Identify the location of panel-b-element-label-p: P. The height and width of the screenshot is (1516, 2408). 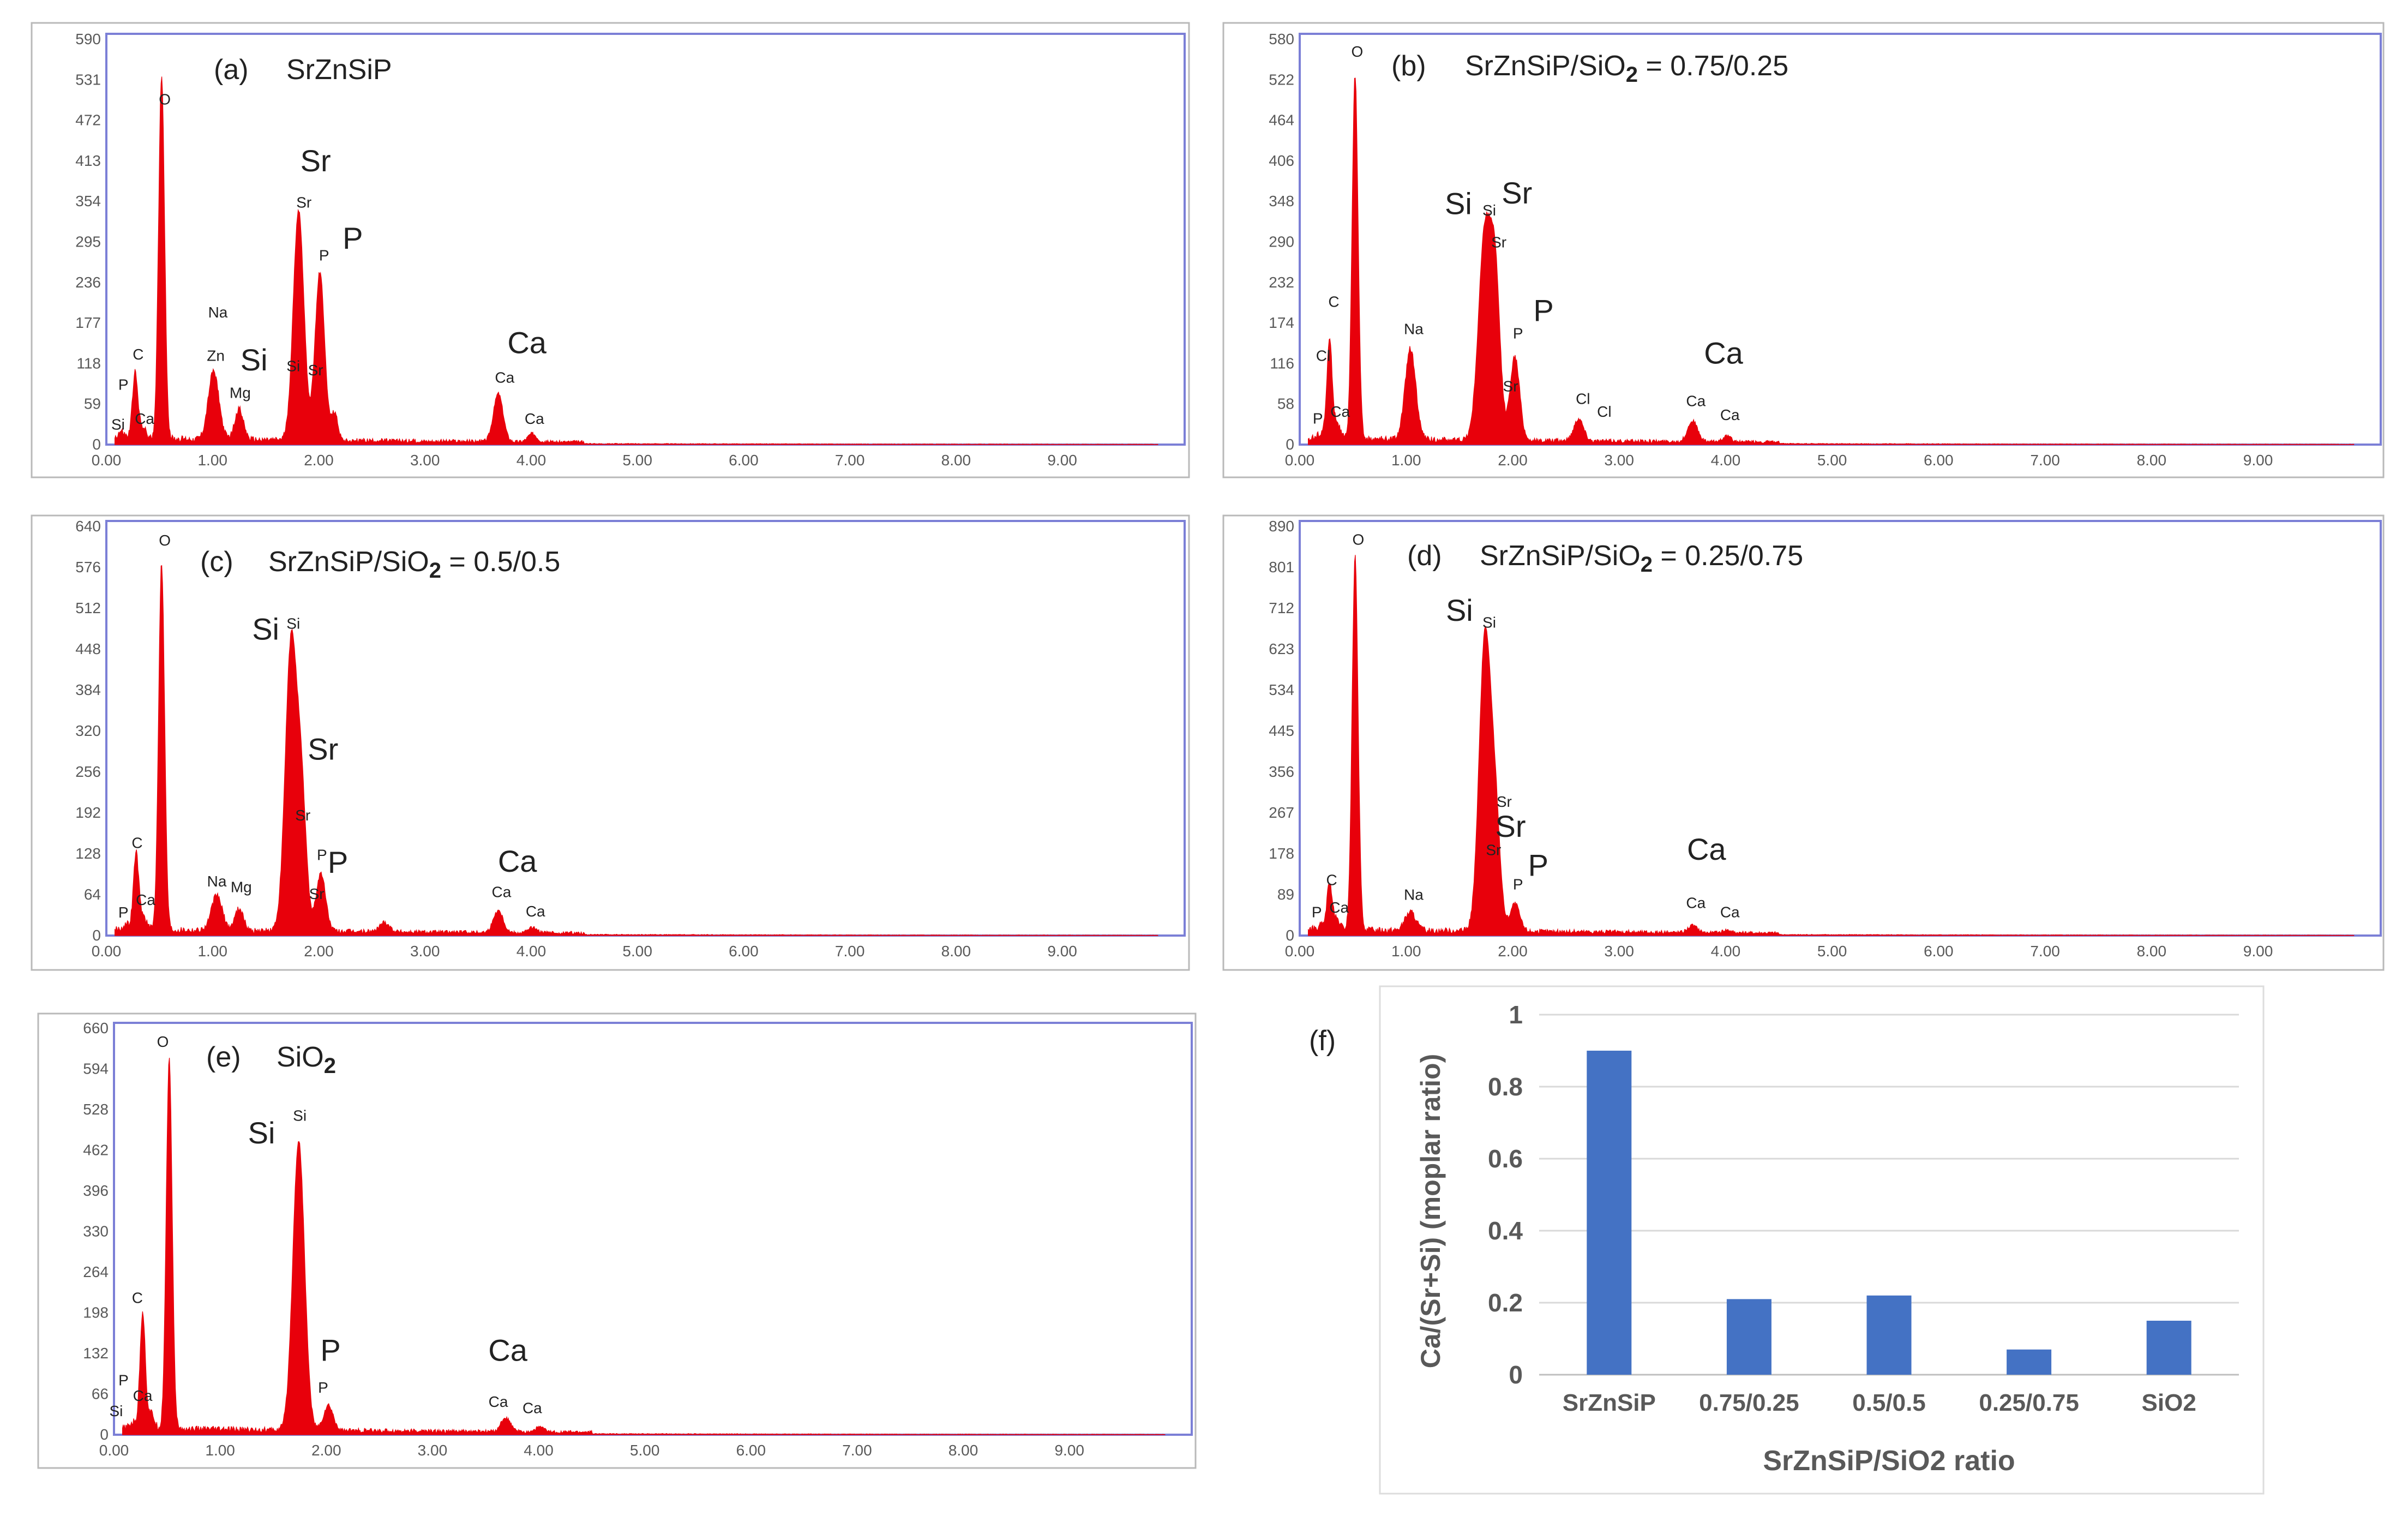
(1543, 310).